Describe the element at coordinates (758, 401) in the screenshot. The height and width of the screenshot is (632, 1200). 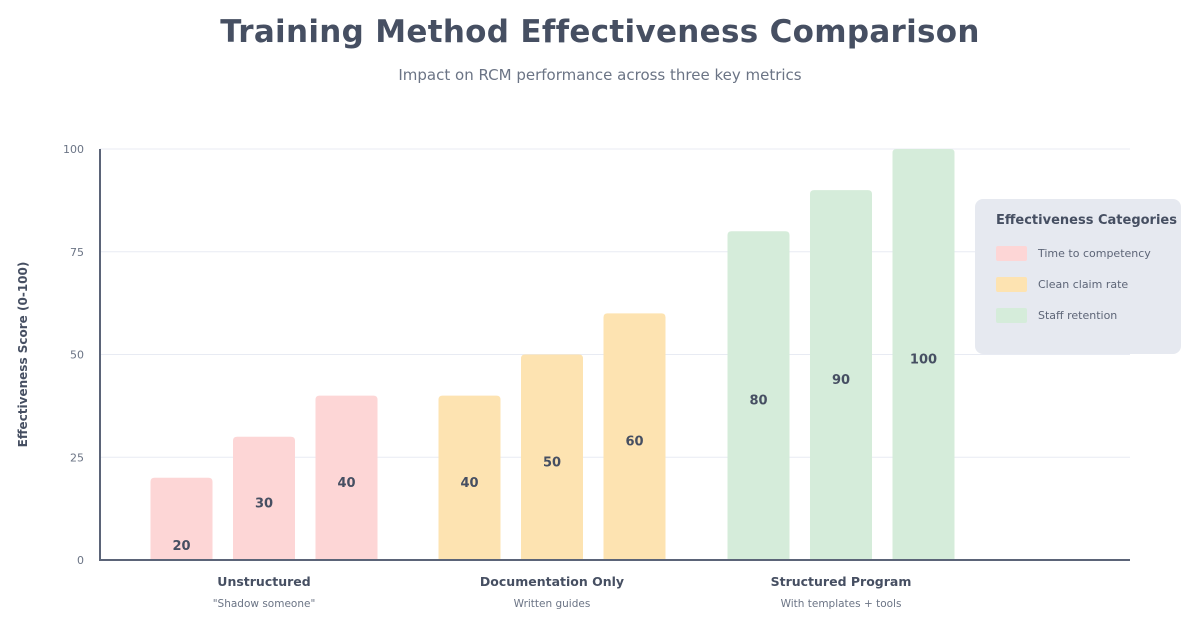
I see `bar-value-label: 80` at that location.